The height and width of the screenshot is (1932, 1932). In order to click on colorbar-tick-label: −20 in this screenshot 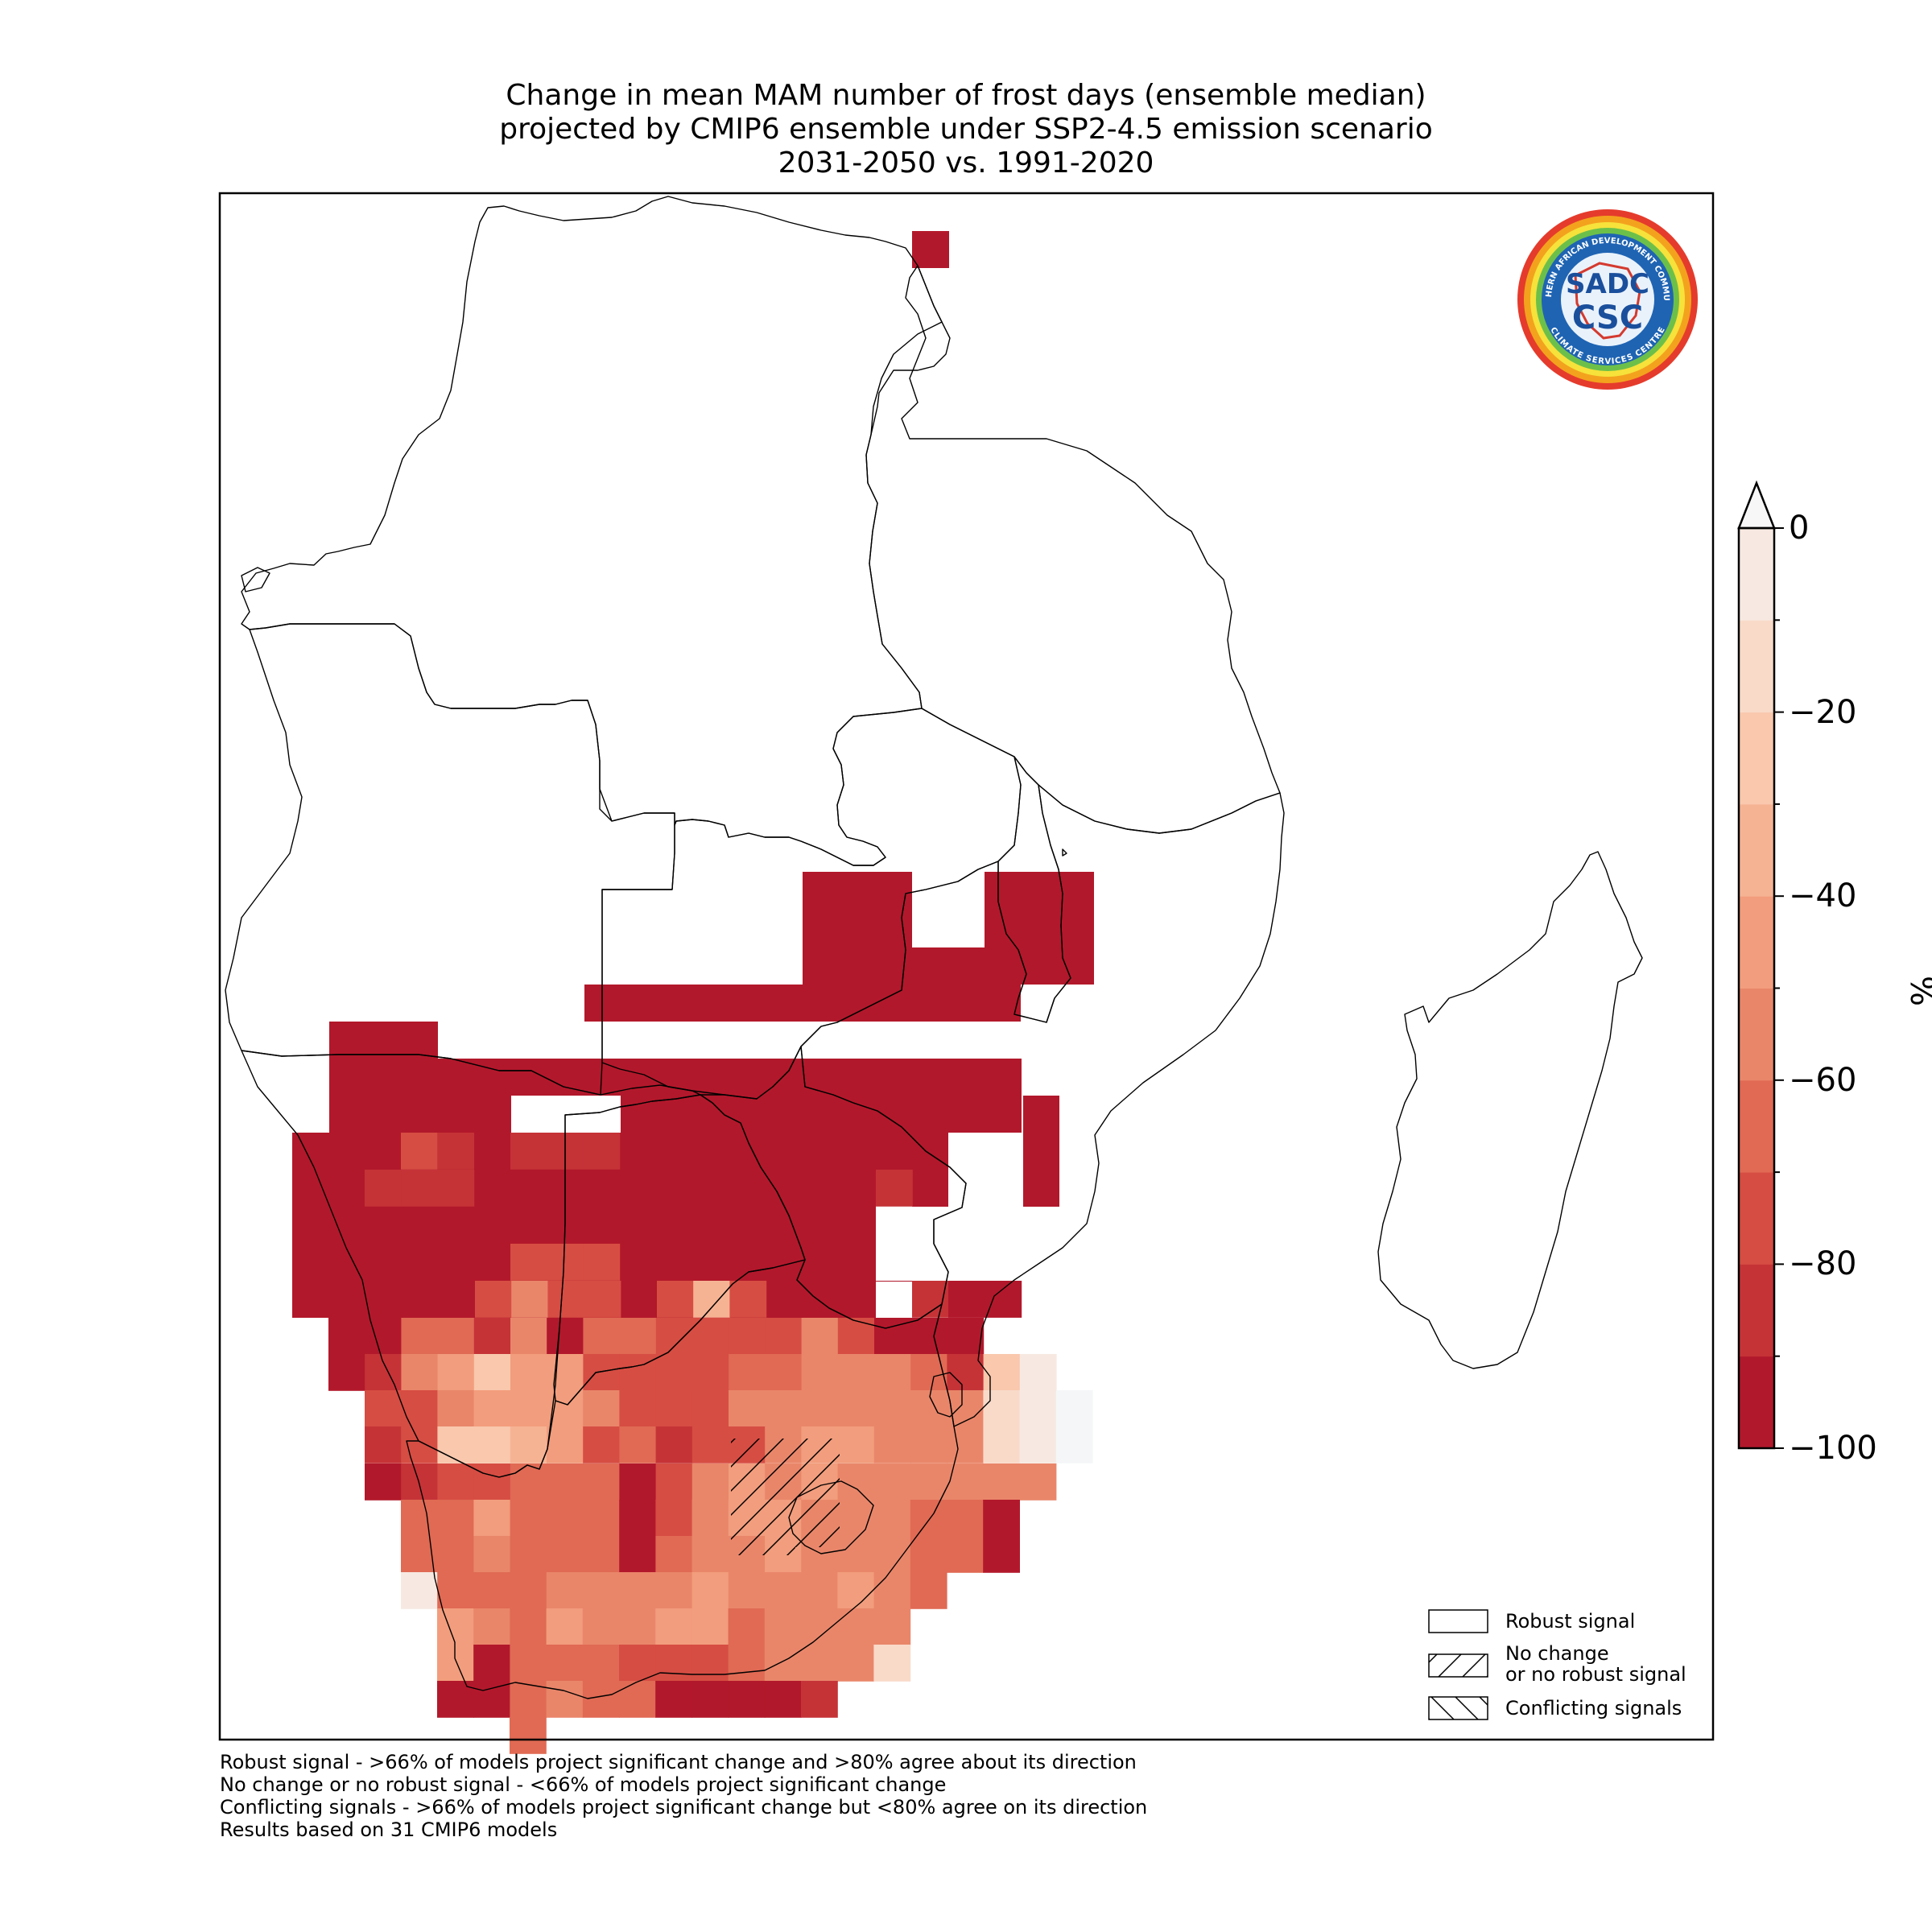, I will do `click(1823, 712)`.